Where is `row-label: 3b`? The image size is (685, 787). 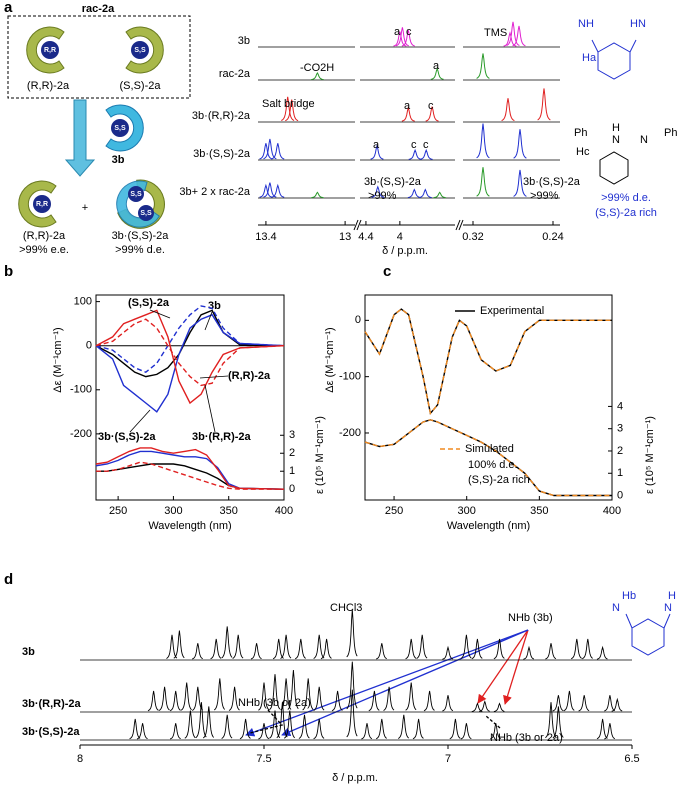 row-label: 3b is located at coordinates (244, 41).